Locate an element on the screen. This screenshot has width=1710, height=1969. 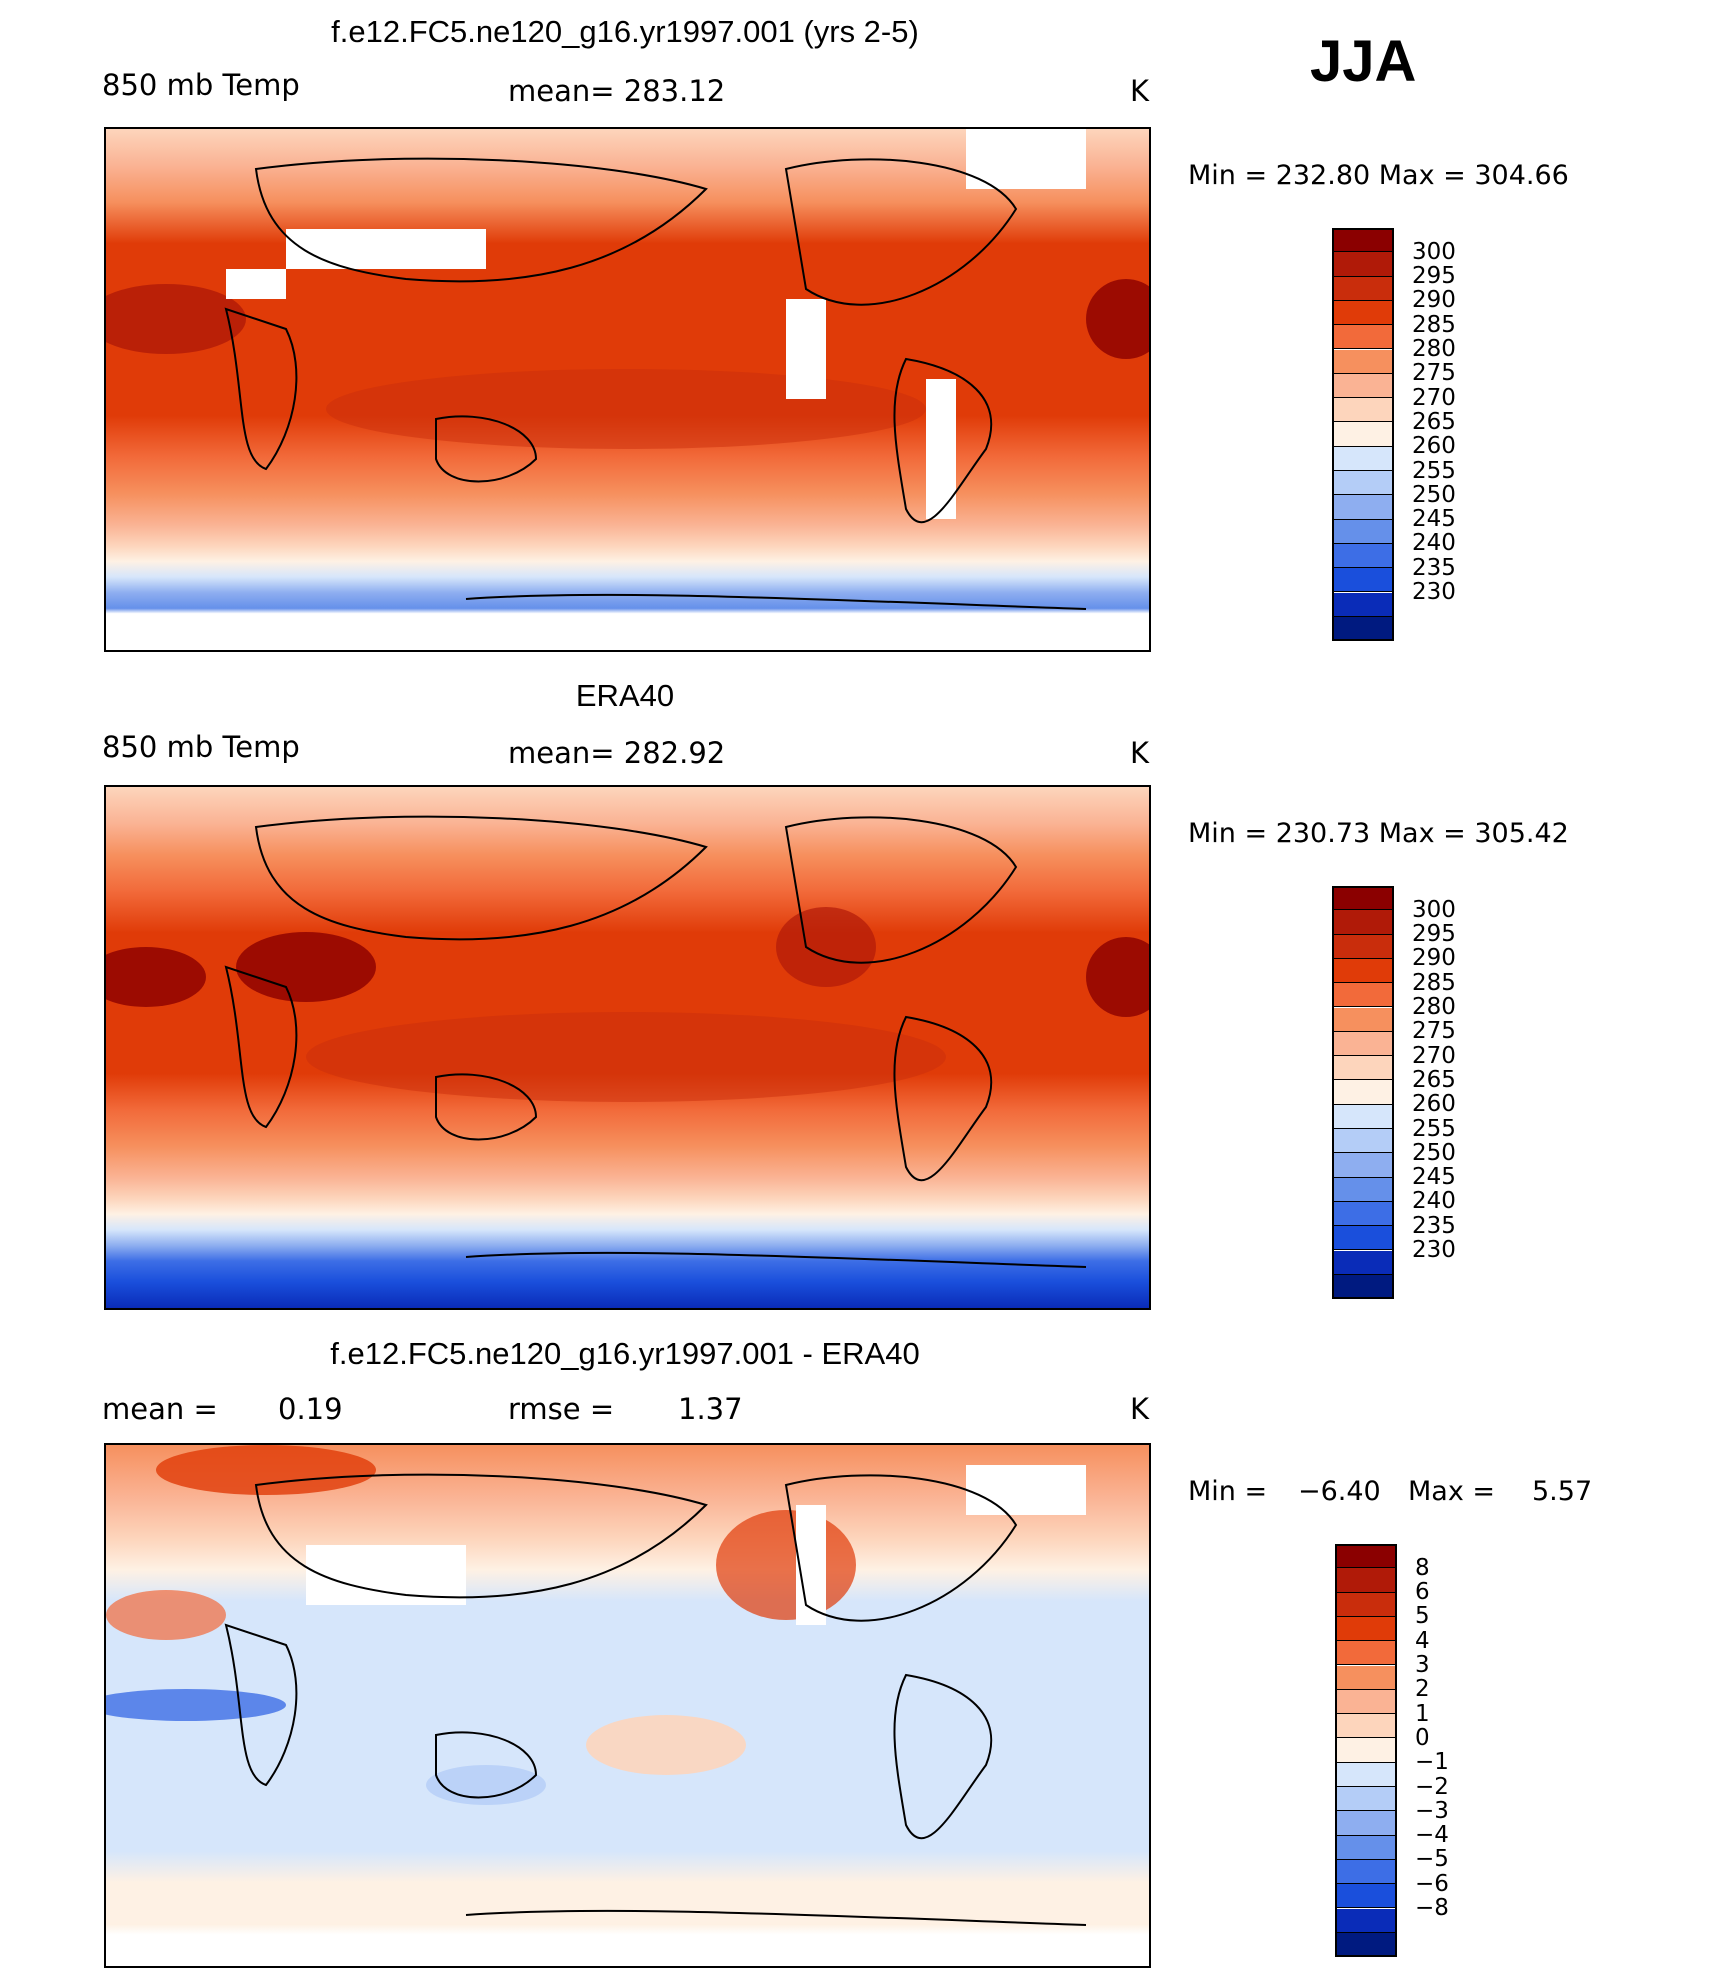
colorbar-tick-label: 0 is located at coordinates (1422, 1737).